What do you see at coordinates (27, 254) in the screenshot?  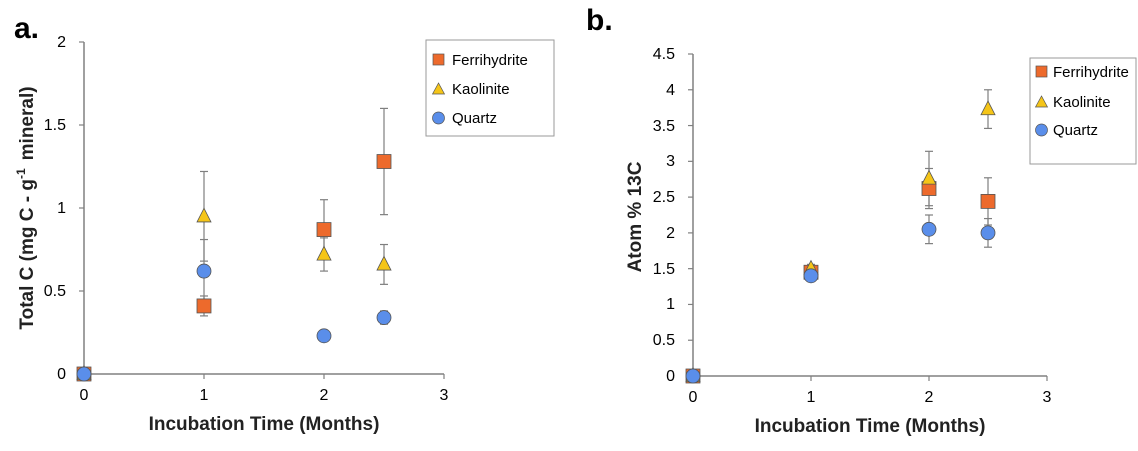 I see `y-axis-title-main: Total C (mg C - g` at bounding box center [27, 254].